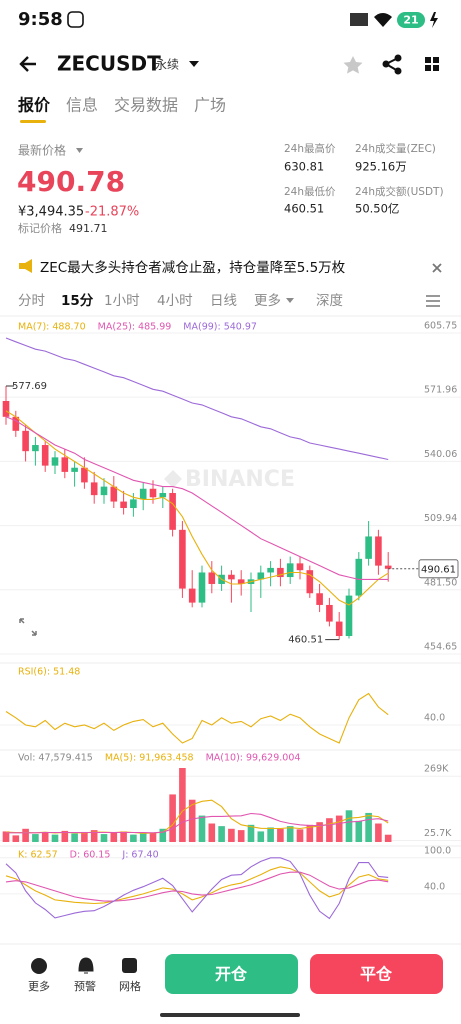  What do you see at coordinates (438, 833) in the screenshot?
I see `y-tick-label: 25.7K` at bounding box center [438, 833].